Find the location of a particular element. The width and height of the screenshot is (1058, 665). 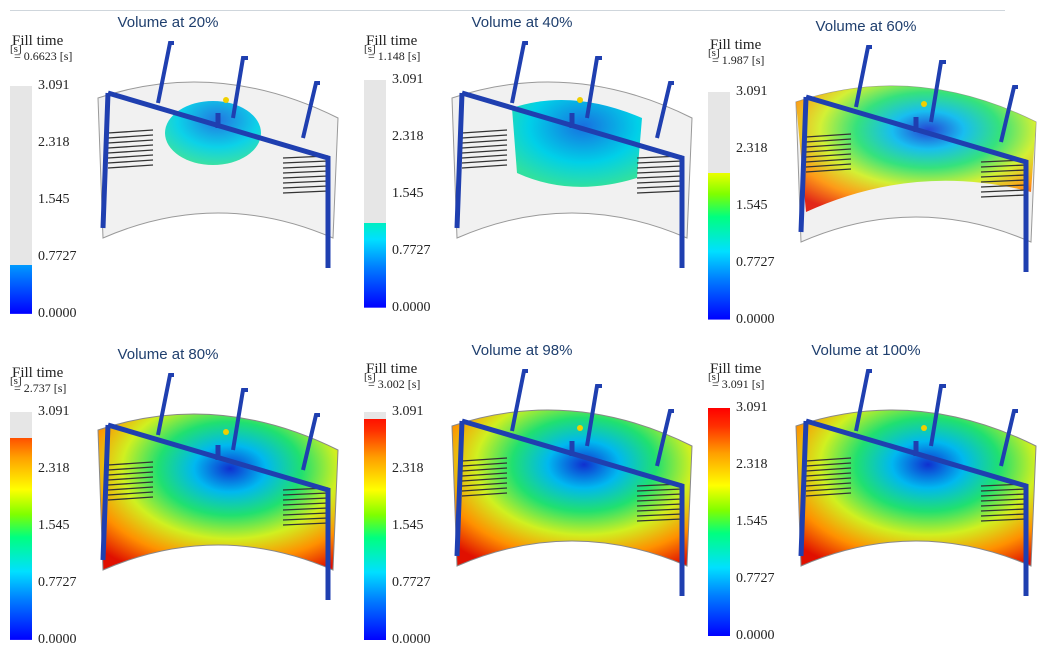

legend-current-time: = 1.987 [s] is located at coordinates (738, 60).